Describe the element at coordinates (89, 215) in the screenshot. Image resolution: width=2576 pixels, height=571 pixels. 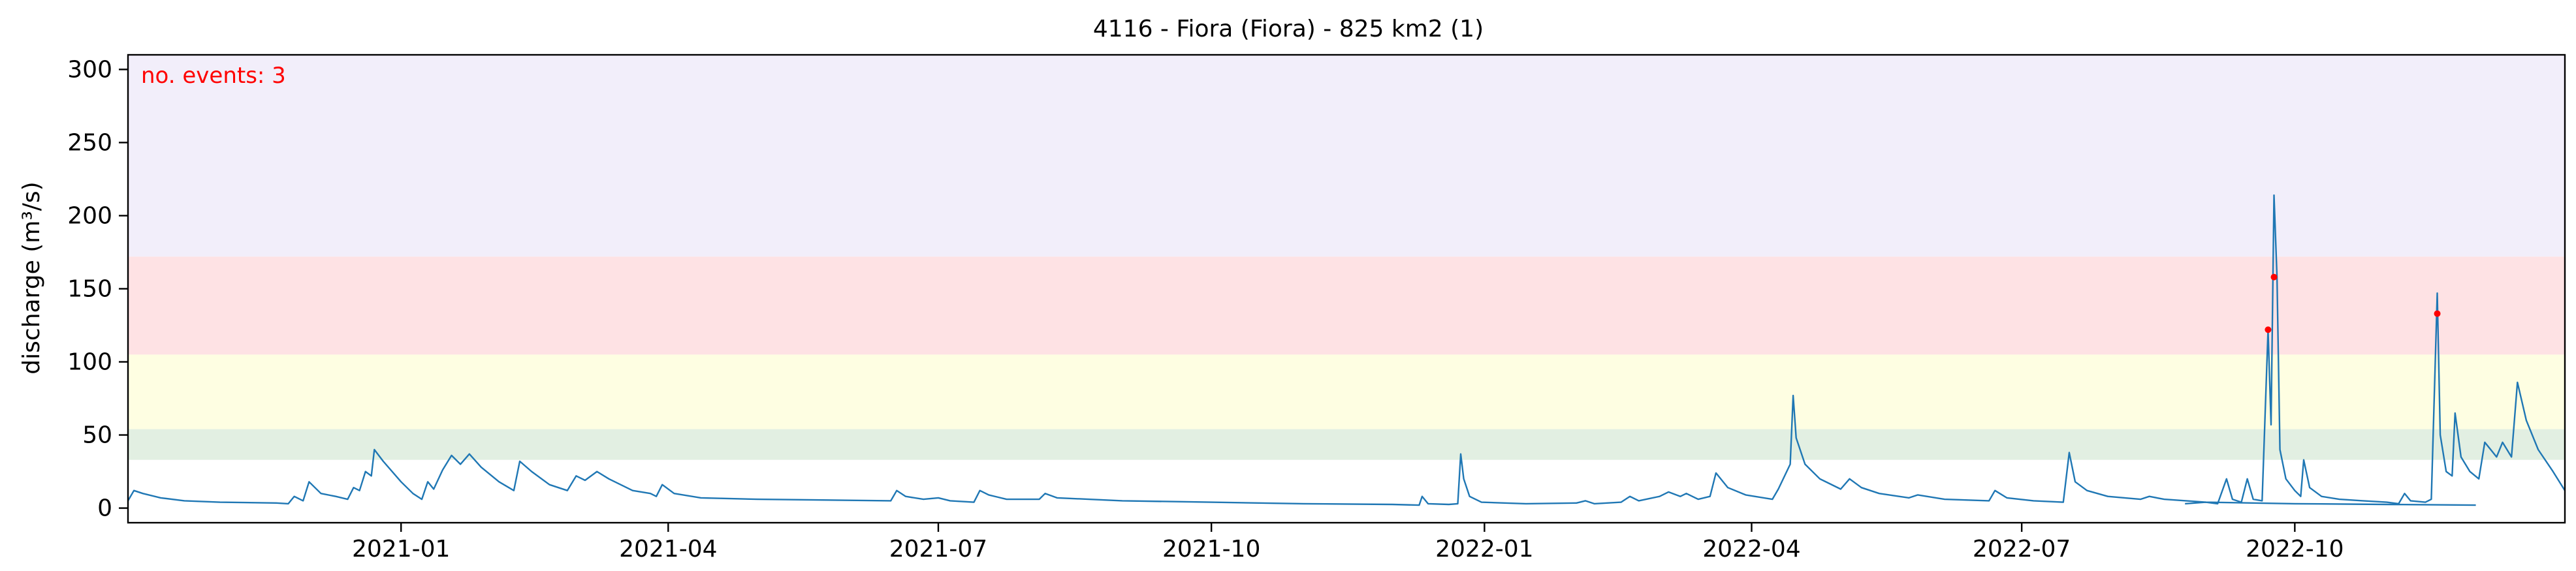
I see `y-tick-label-200: 200` at that location.